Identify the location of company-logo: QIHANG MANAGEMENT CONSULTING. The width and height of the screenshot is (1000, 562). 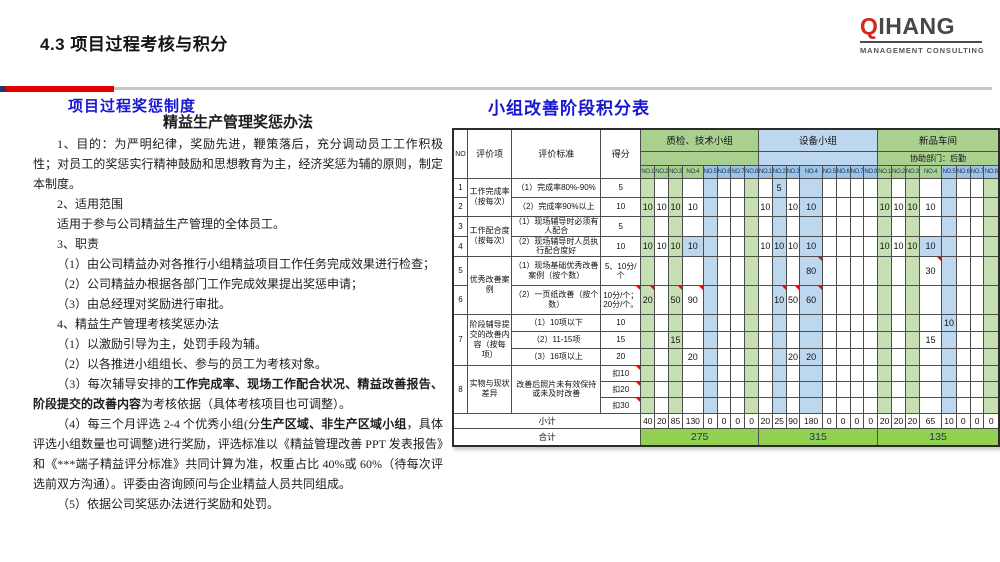
(925, 35).